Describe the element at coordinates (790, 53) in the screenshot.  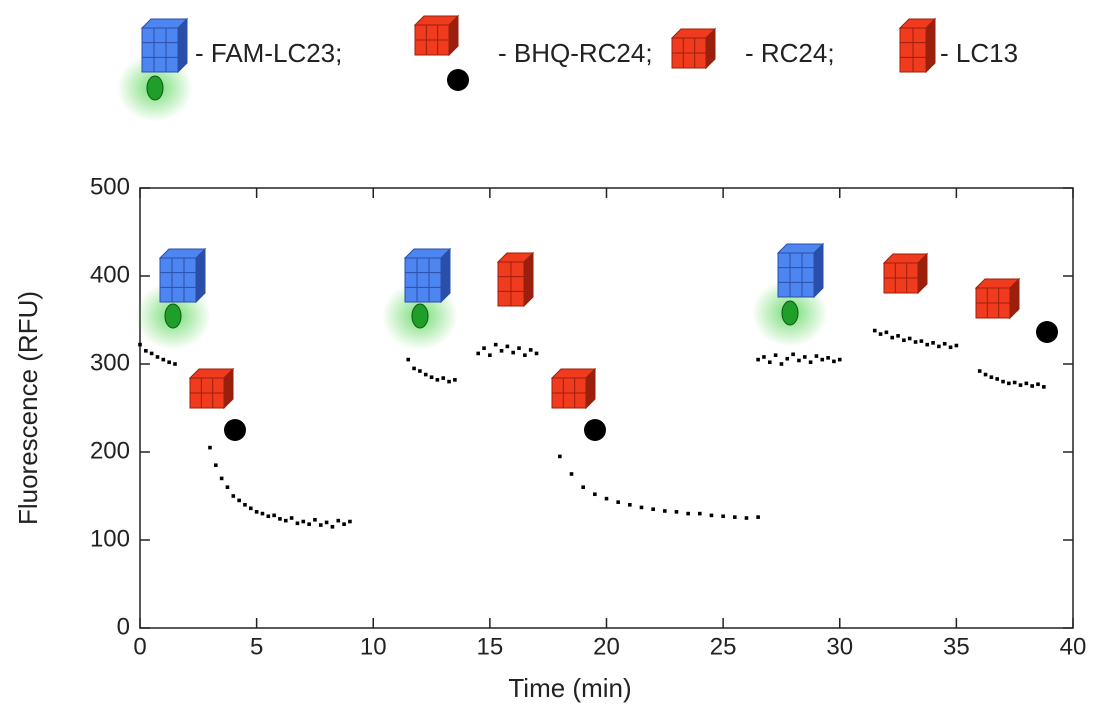
I see `legend-label: - RC24;` at that location.